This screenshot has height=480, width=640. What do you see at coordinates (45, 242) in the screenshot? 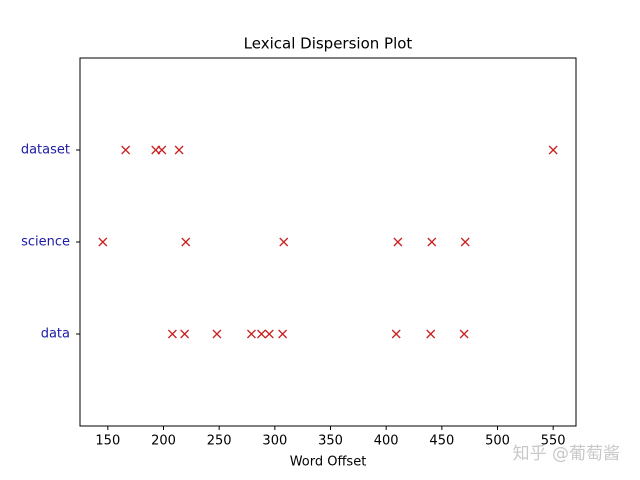
I see `y-tick-label: science` at bounding box center [45, 242].